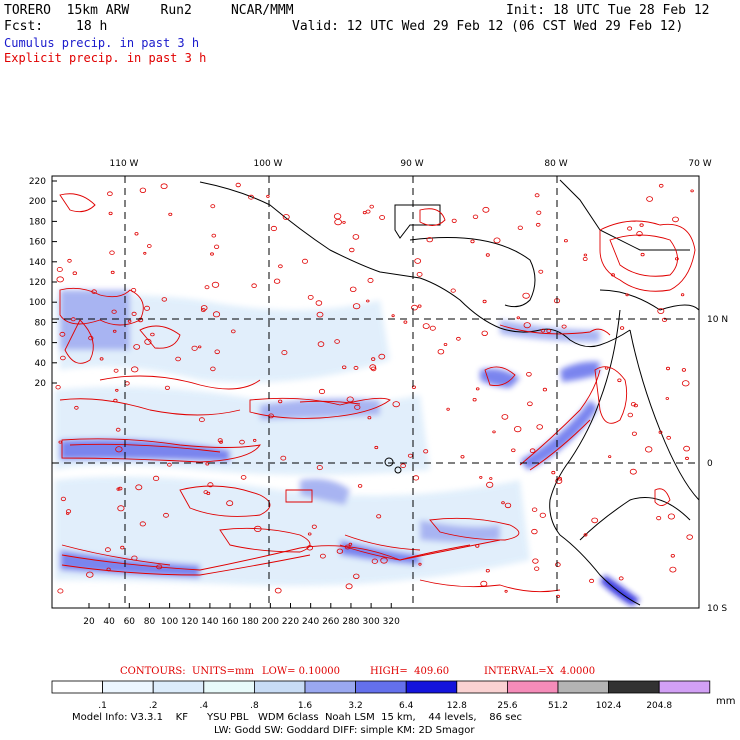 The width and height of the screenshot is (740, 740). What do you see at coordinates (37, 243) in the screenshot?
I see `y-tick-label: 160` at bounding box center [37, 243].